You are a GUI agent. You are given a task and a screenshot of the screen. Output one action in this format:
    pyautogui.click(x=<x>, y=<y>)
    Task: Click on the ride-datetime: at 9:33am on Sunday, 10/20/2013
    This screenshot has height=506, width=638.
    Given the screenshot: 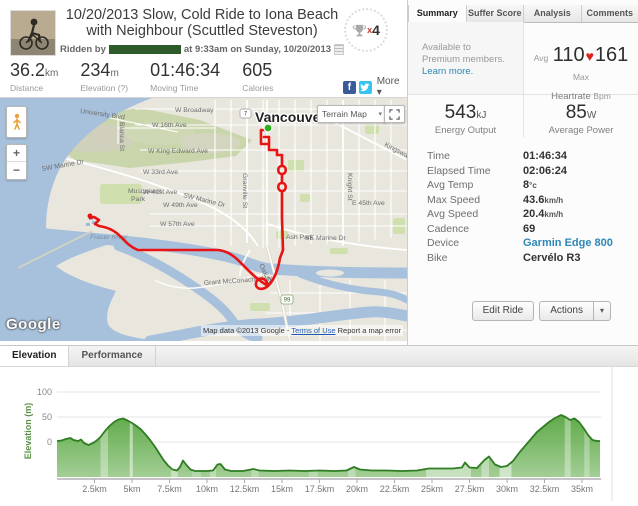 What is the action you would take?
    pyautogui.click(x=257, y=49)
    